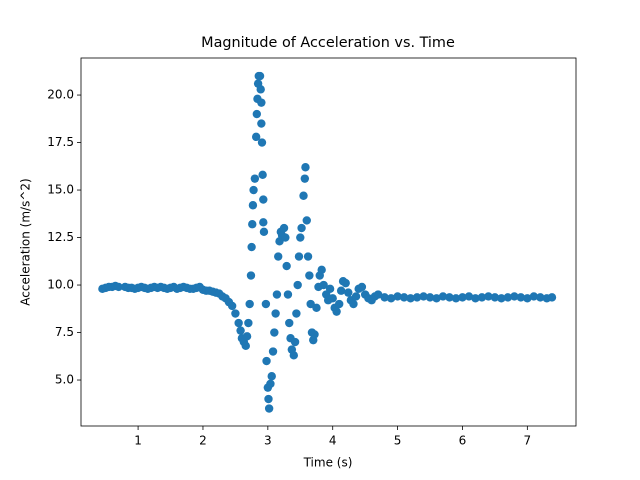  Describe the element at coordinates (60, 142) in the screenshot. I see `y-tick-label: 17.5` at that location.